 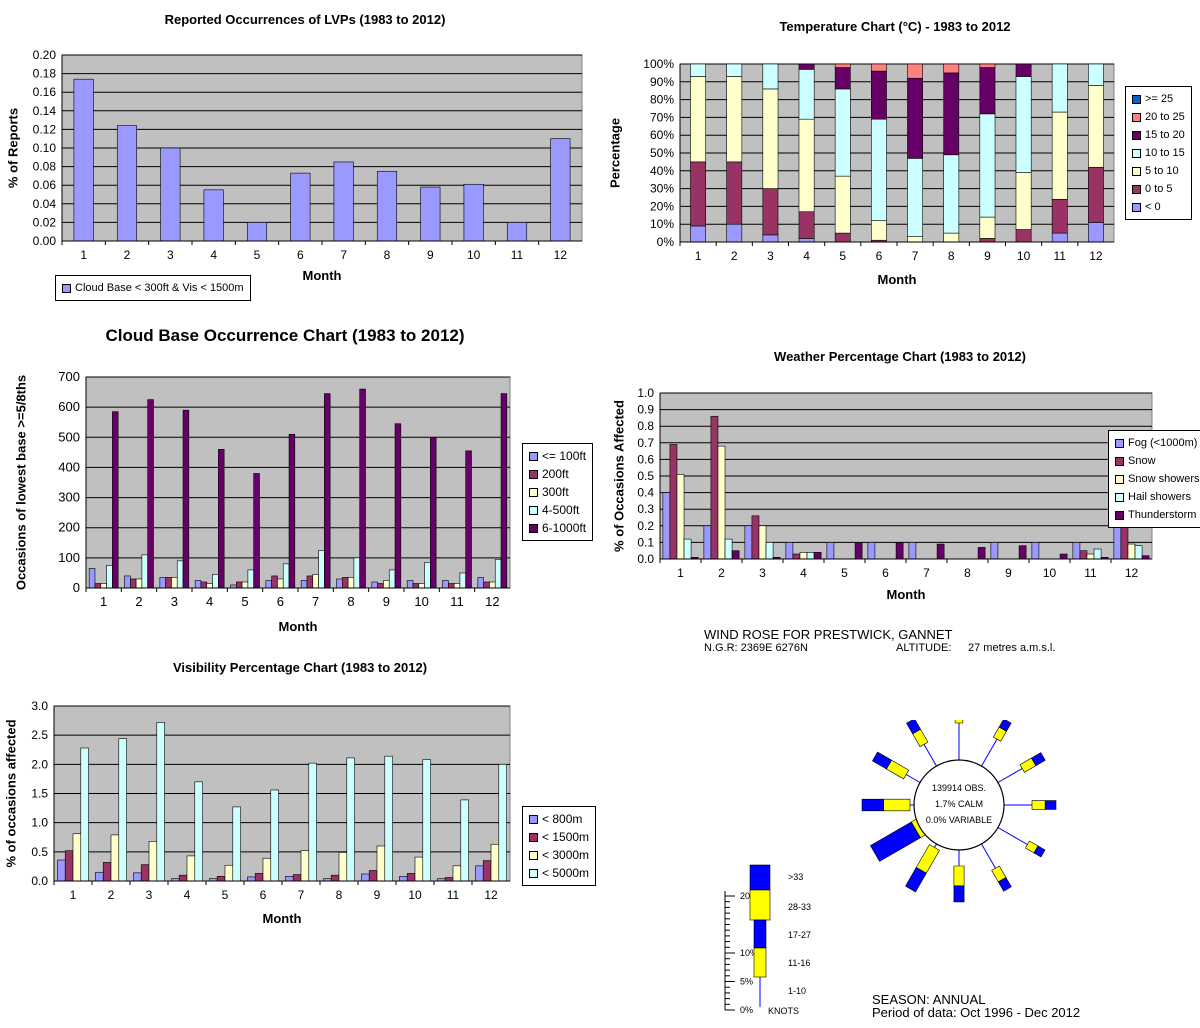 What do you see at coordinates (645, 542) in the screenshot?
I see `y-tick-label: 0.1` at bounding box center [645, 542].